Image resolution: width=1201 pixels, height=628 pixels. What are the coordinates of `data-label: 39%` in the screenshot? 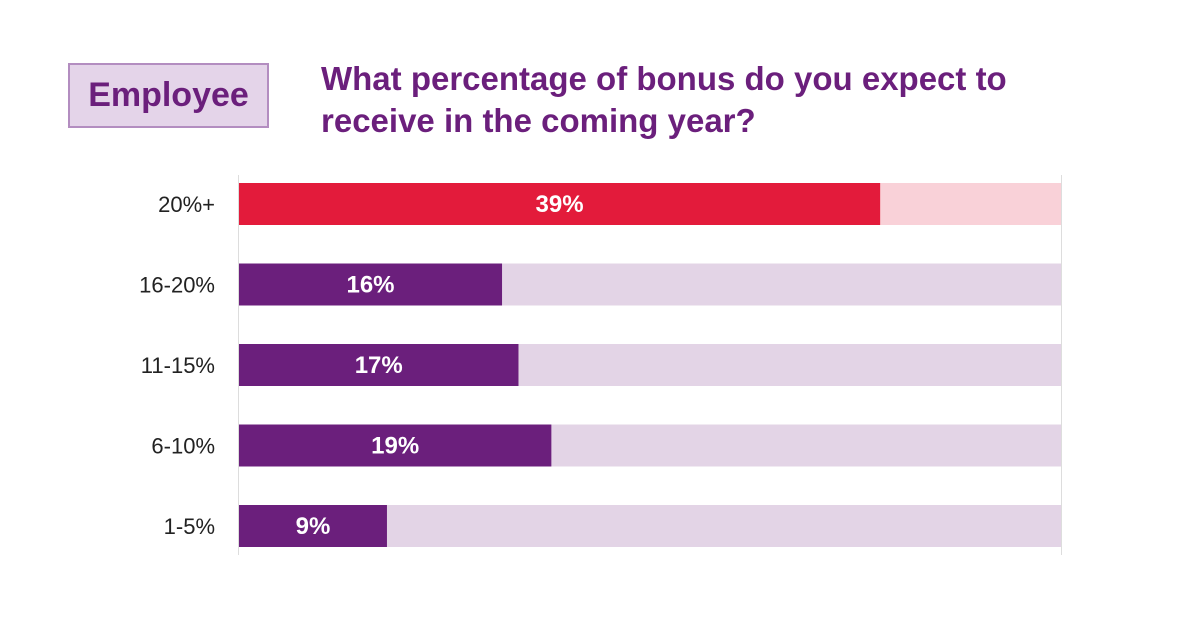 It's located at (560, 204).